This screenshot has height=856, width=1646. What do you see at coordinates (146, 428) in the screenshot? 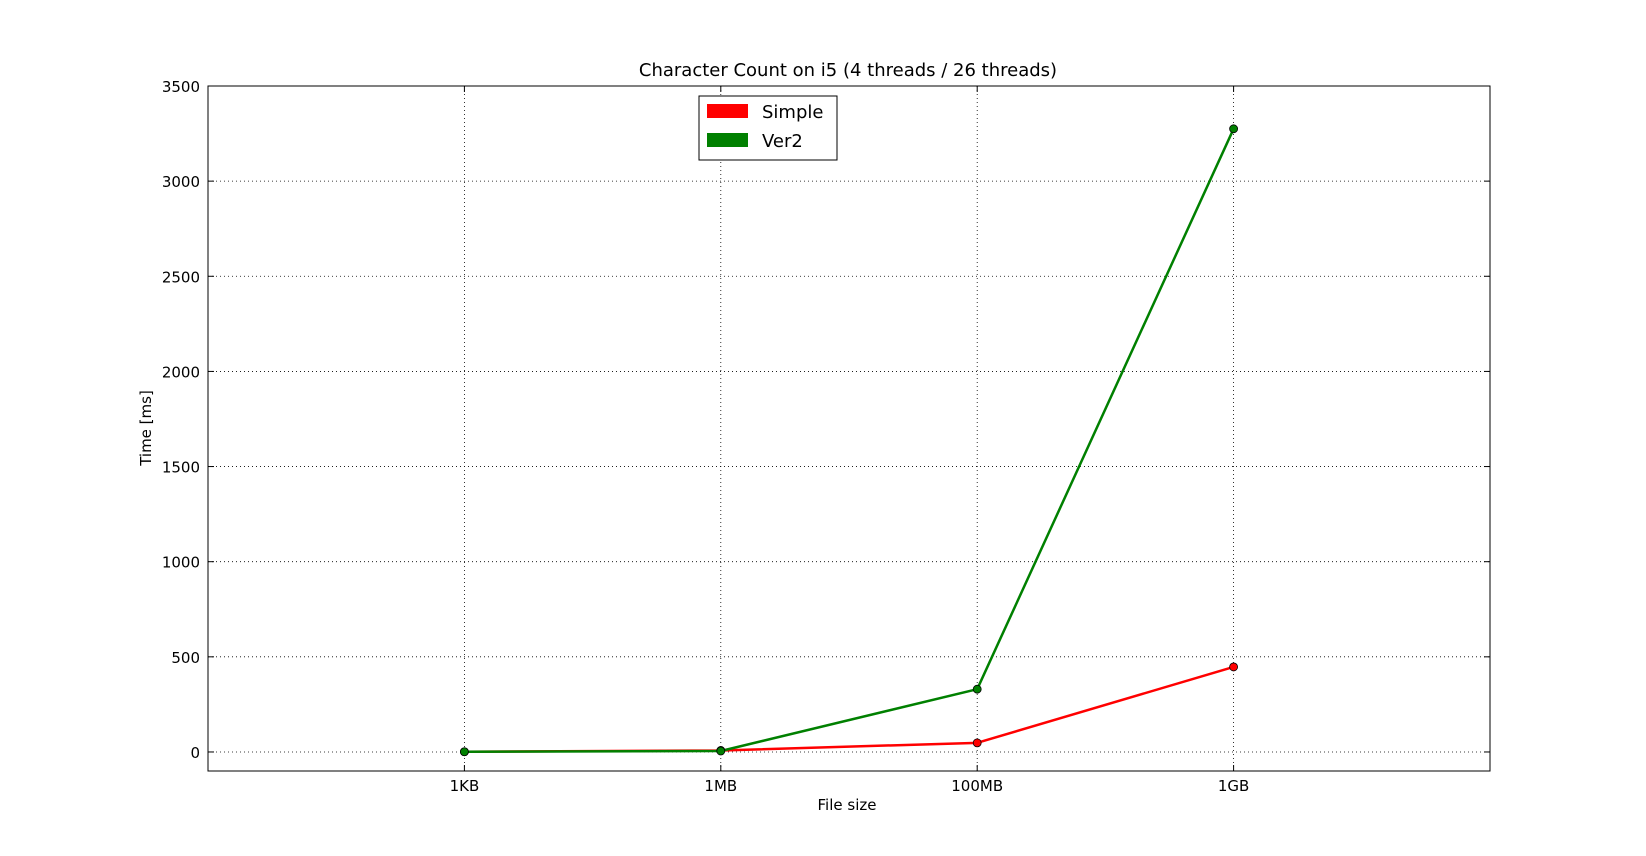
I see `y-axis-label: Time [ms]` at bounding box center [146, 428].